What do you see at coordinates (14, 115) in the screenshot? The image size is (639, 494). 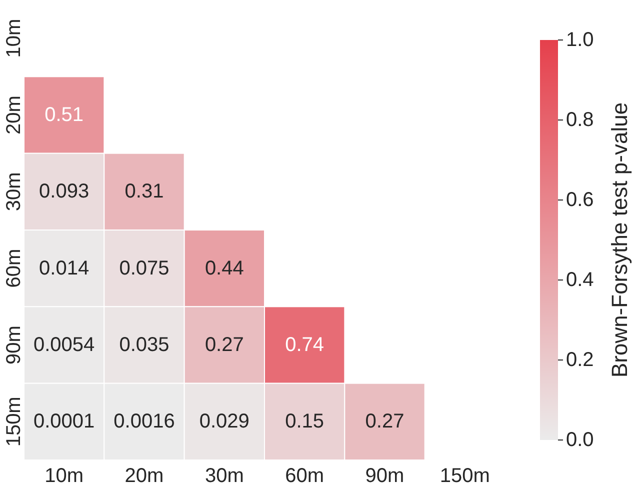 I see `y-tick-label: 20m` at bounding box center [14, 115].